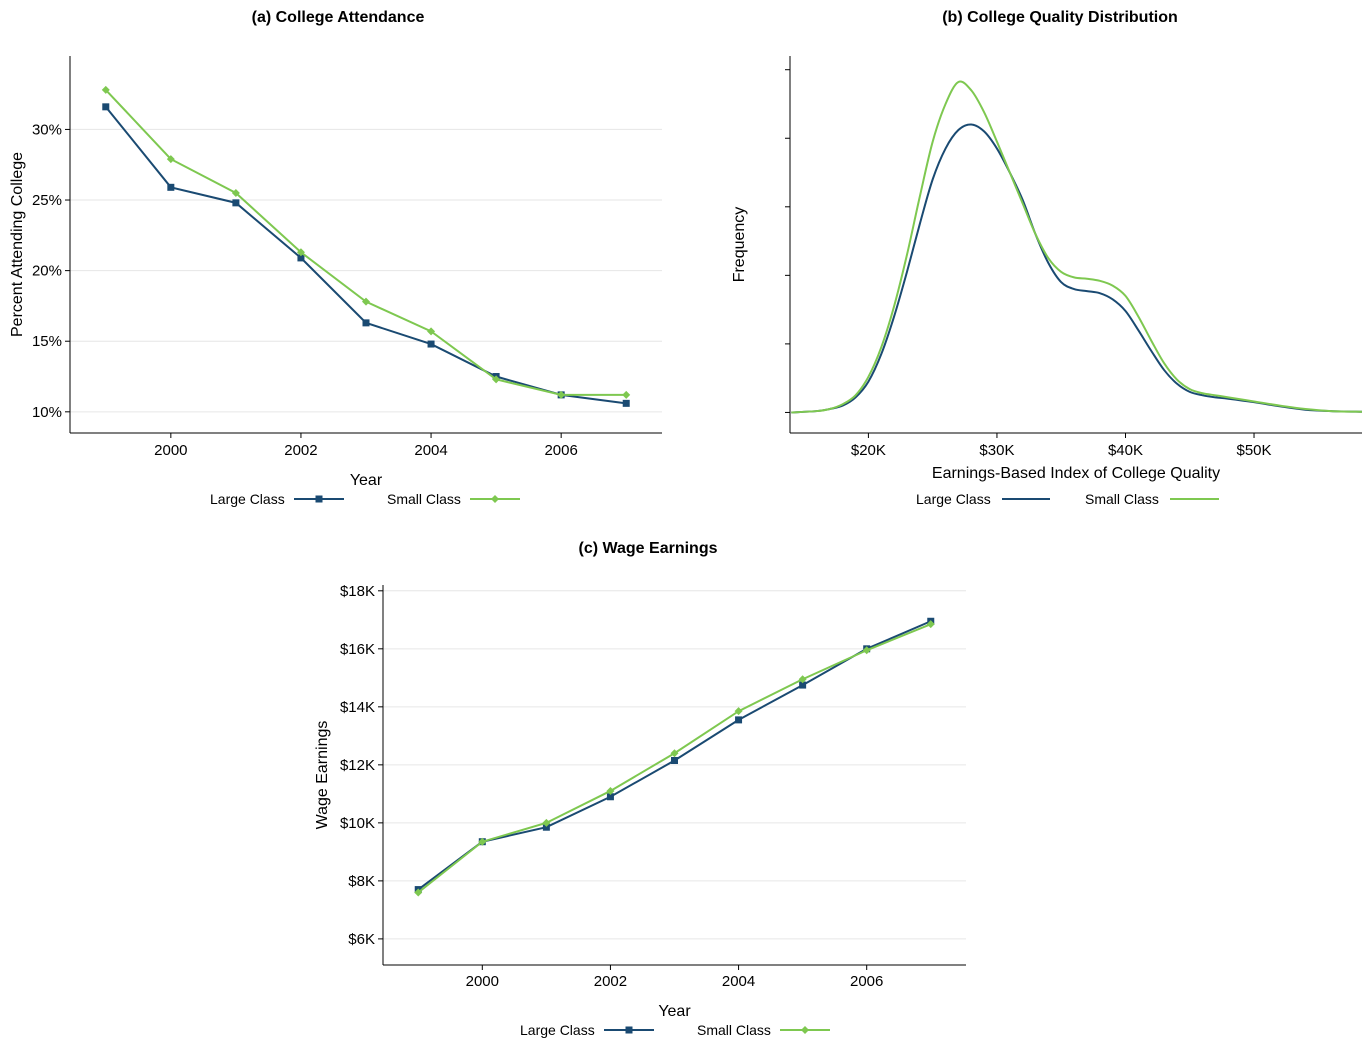  Describe the element at coordinates (739, 245) in the screenshot. I see `y-axis-label: Frequency` at that location.